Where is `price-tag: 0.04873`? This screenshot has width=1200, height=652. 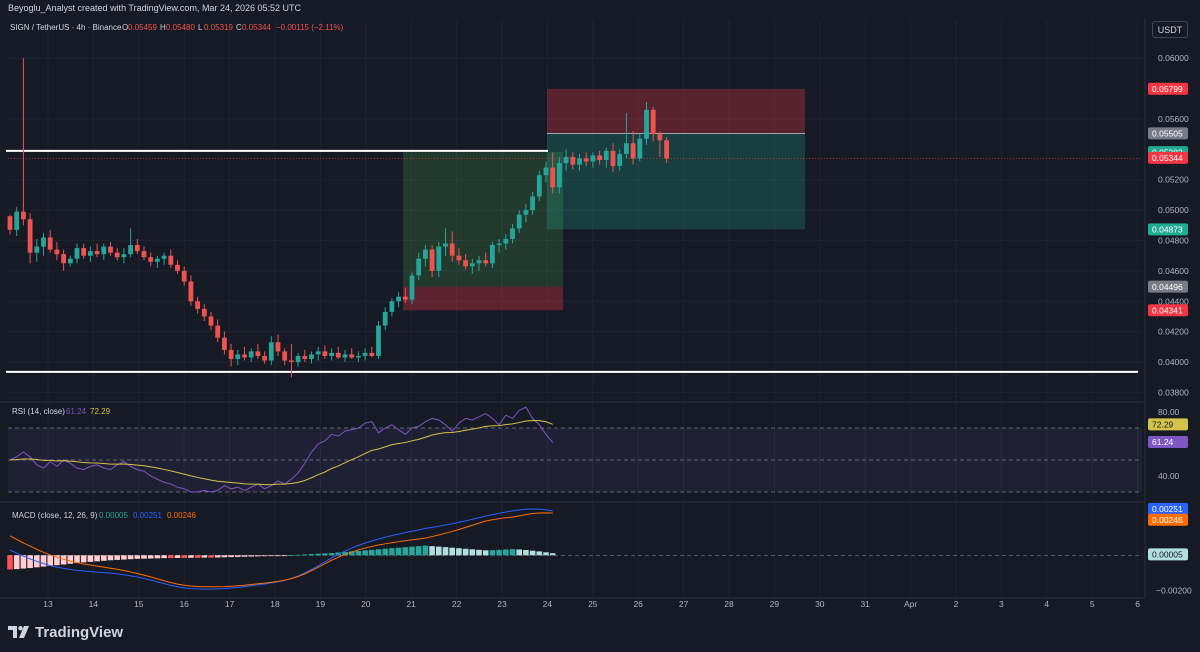 price-tag: 0.04873 is located at coordinates (1167, 230).